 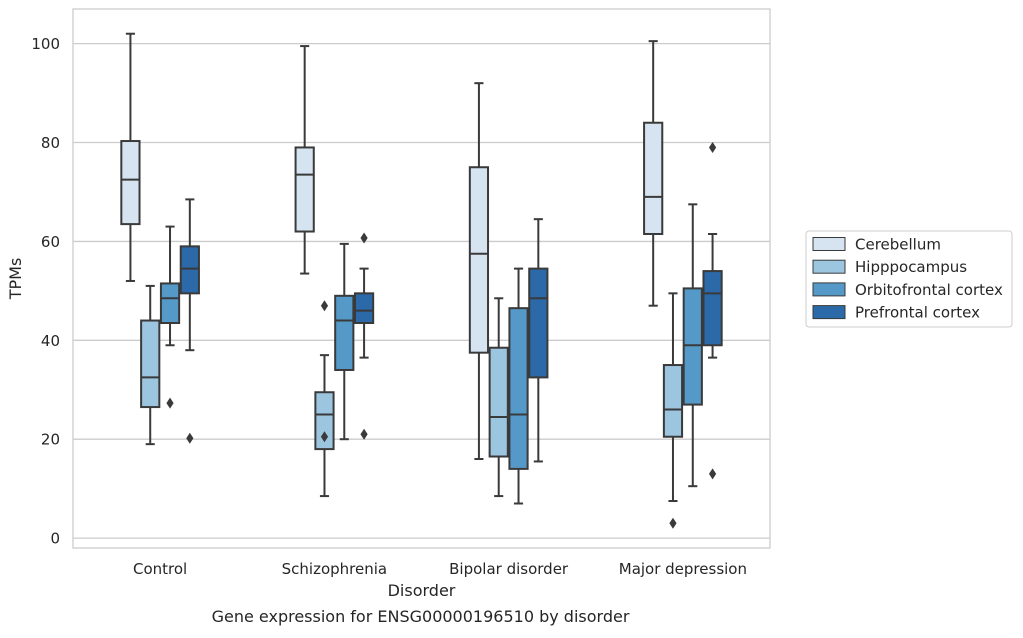 I want to click on x-tick-label: Schizophrenia, so click(x=334, y=569).